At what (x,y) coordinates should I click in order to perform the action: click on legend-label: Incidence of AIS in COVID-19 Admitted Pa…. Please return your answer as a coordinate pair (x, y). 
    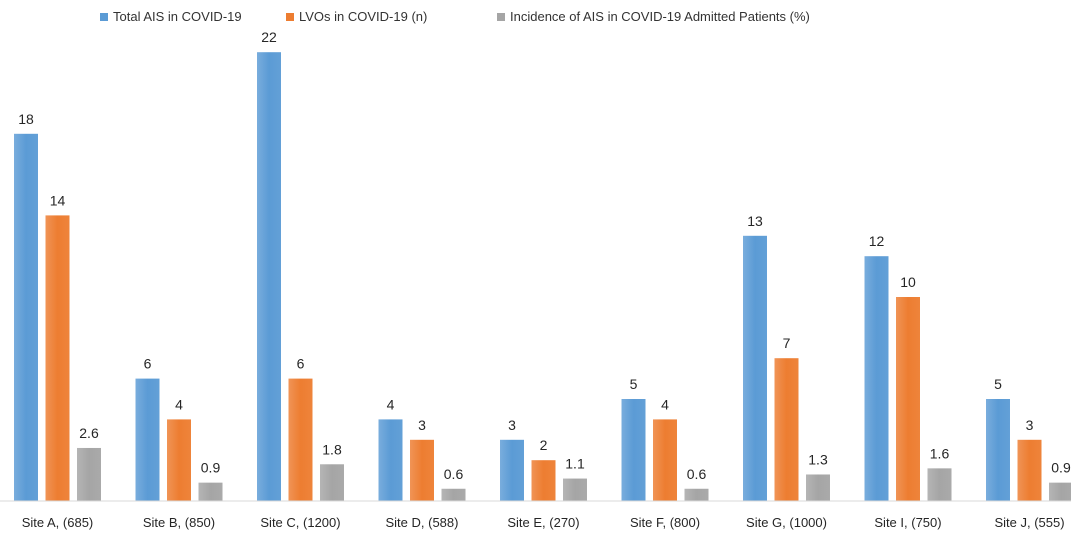
    Looking at the image, I should click on (660, 16).